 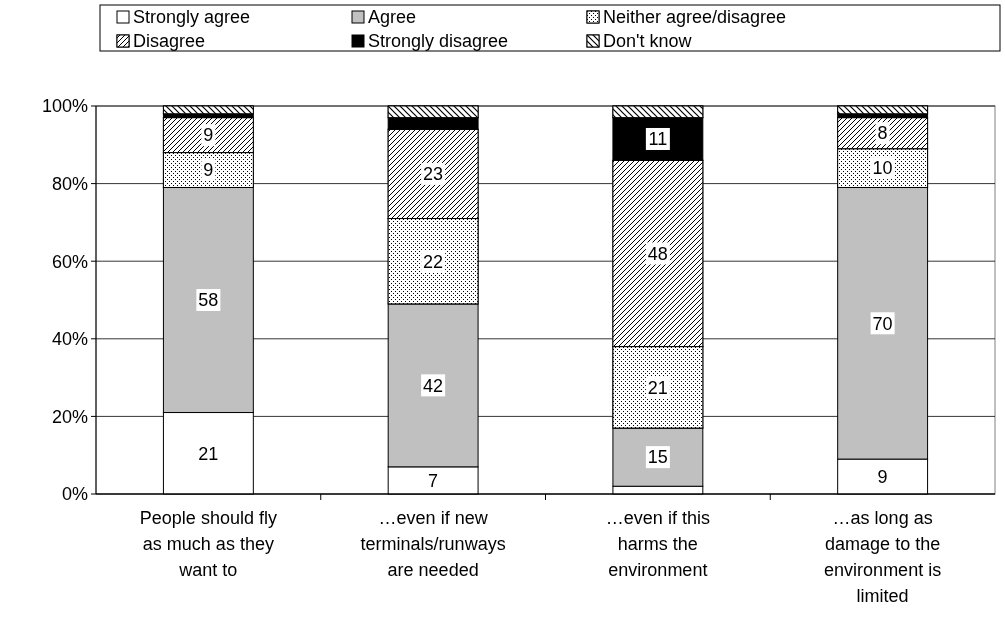 I want to click on y-tick-label: 40%, so click(x=69, y=339).